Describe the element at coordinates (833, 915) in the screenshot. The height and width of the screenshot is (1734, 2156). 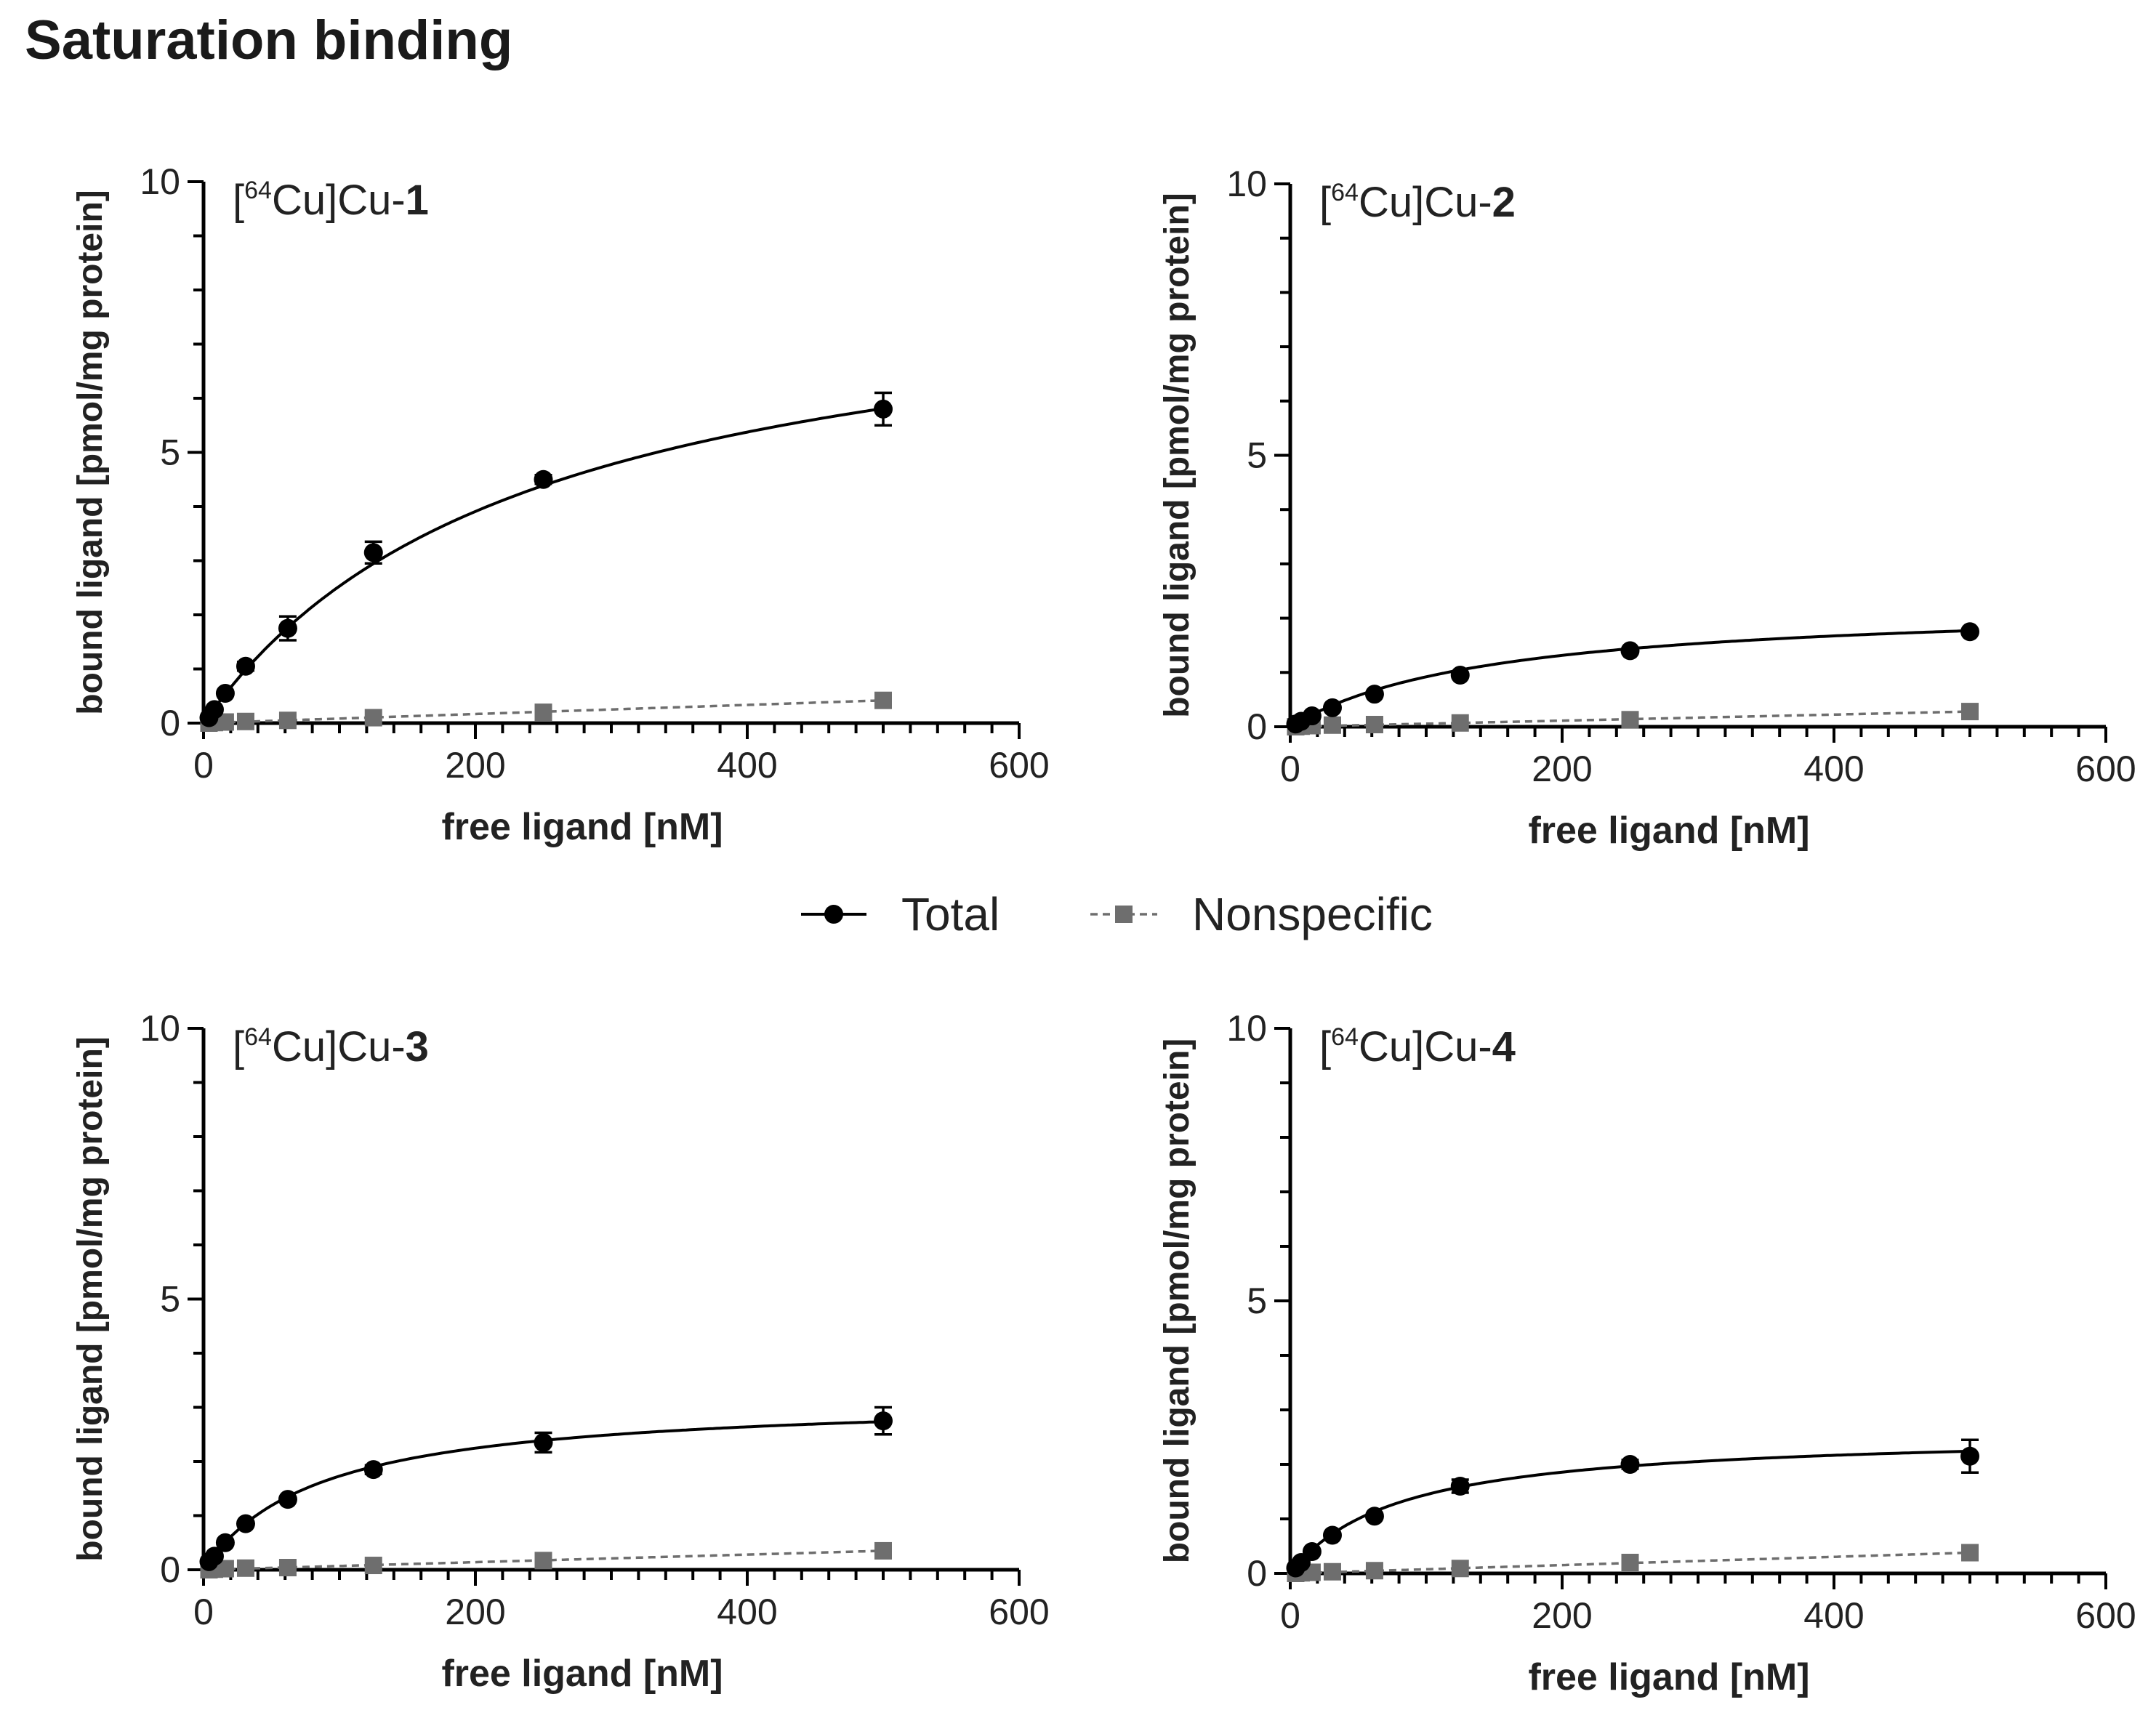
I see `legend-total-marker` at that location.